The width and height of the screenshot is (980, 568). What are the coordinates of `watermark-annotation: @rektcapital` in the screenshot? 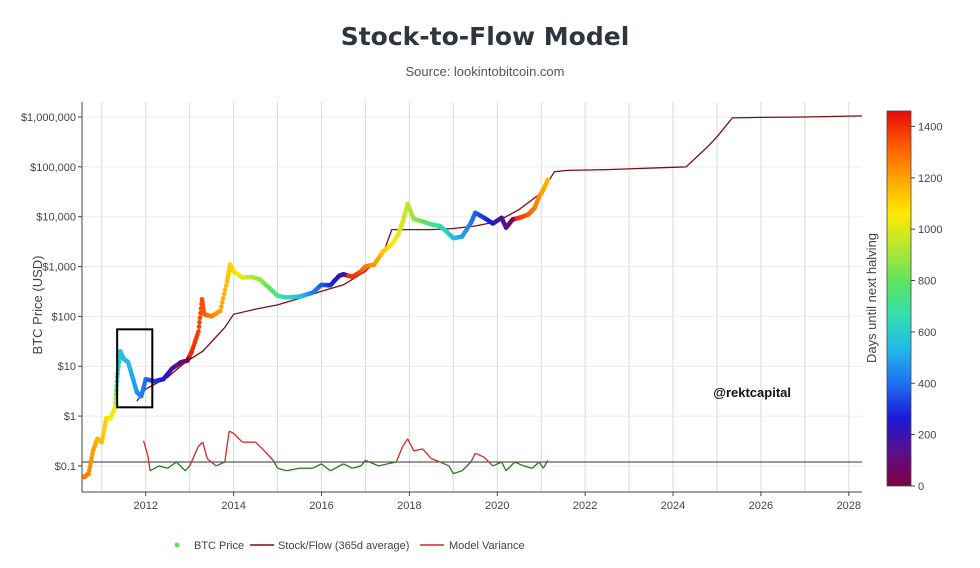 It's located at (752, 392).